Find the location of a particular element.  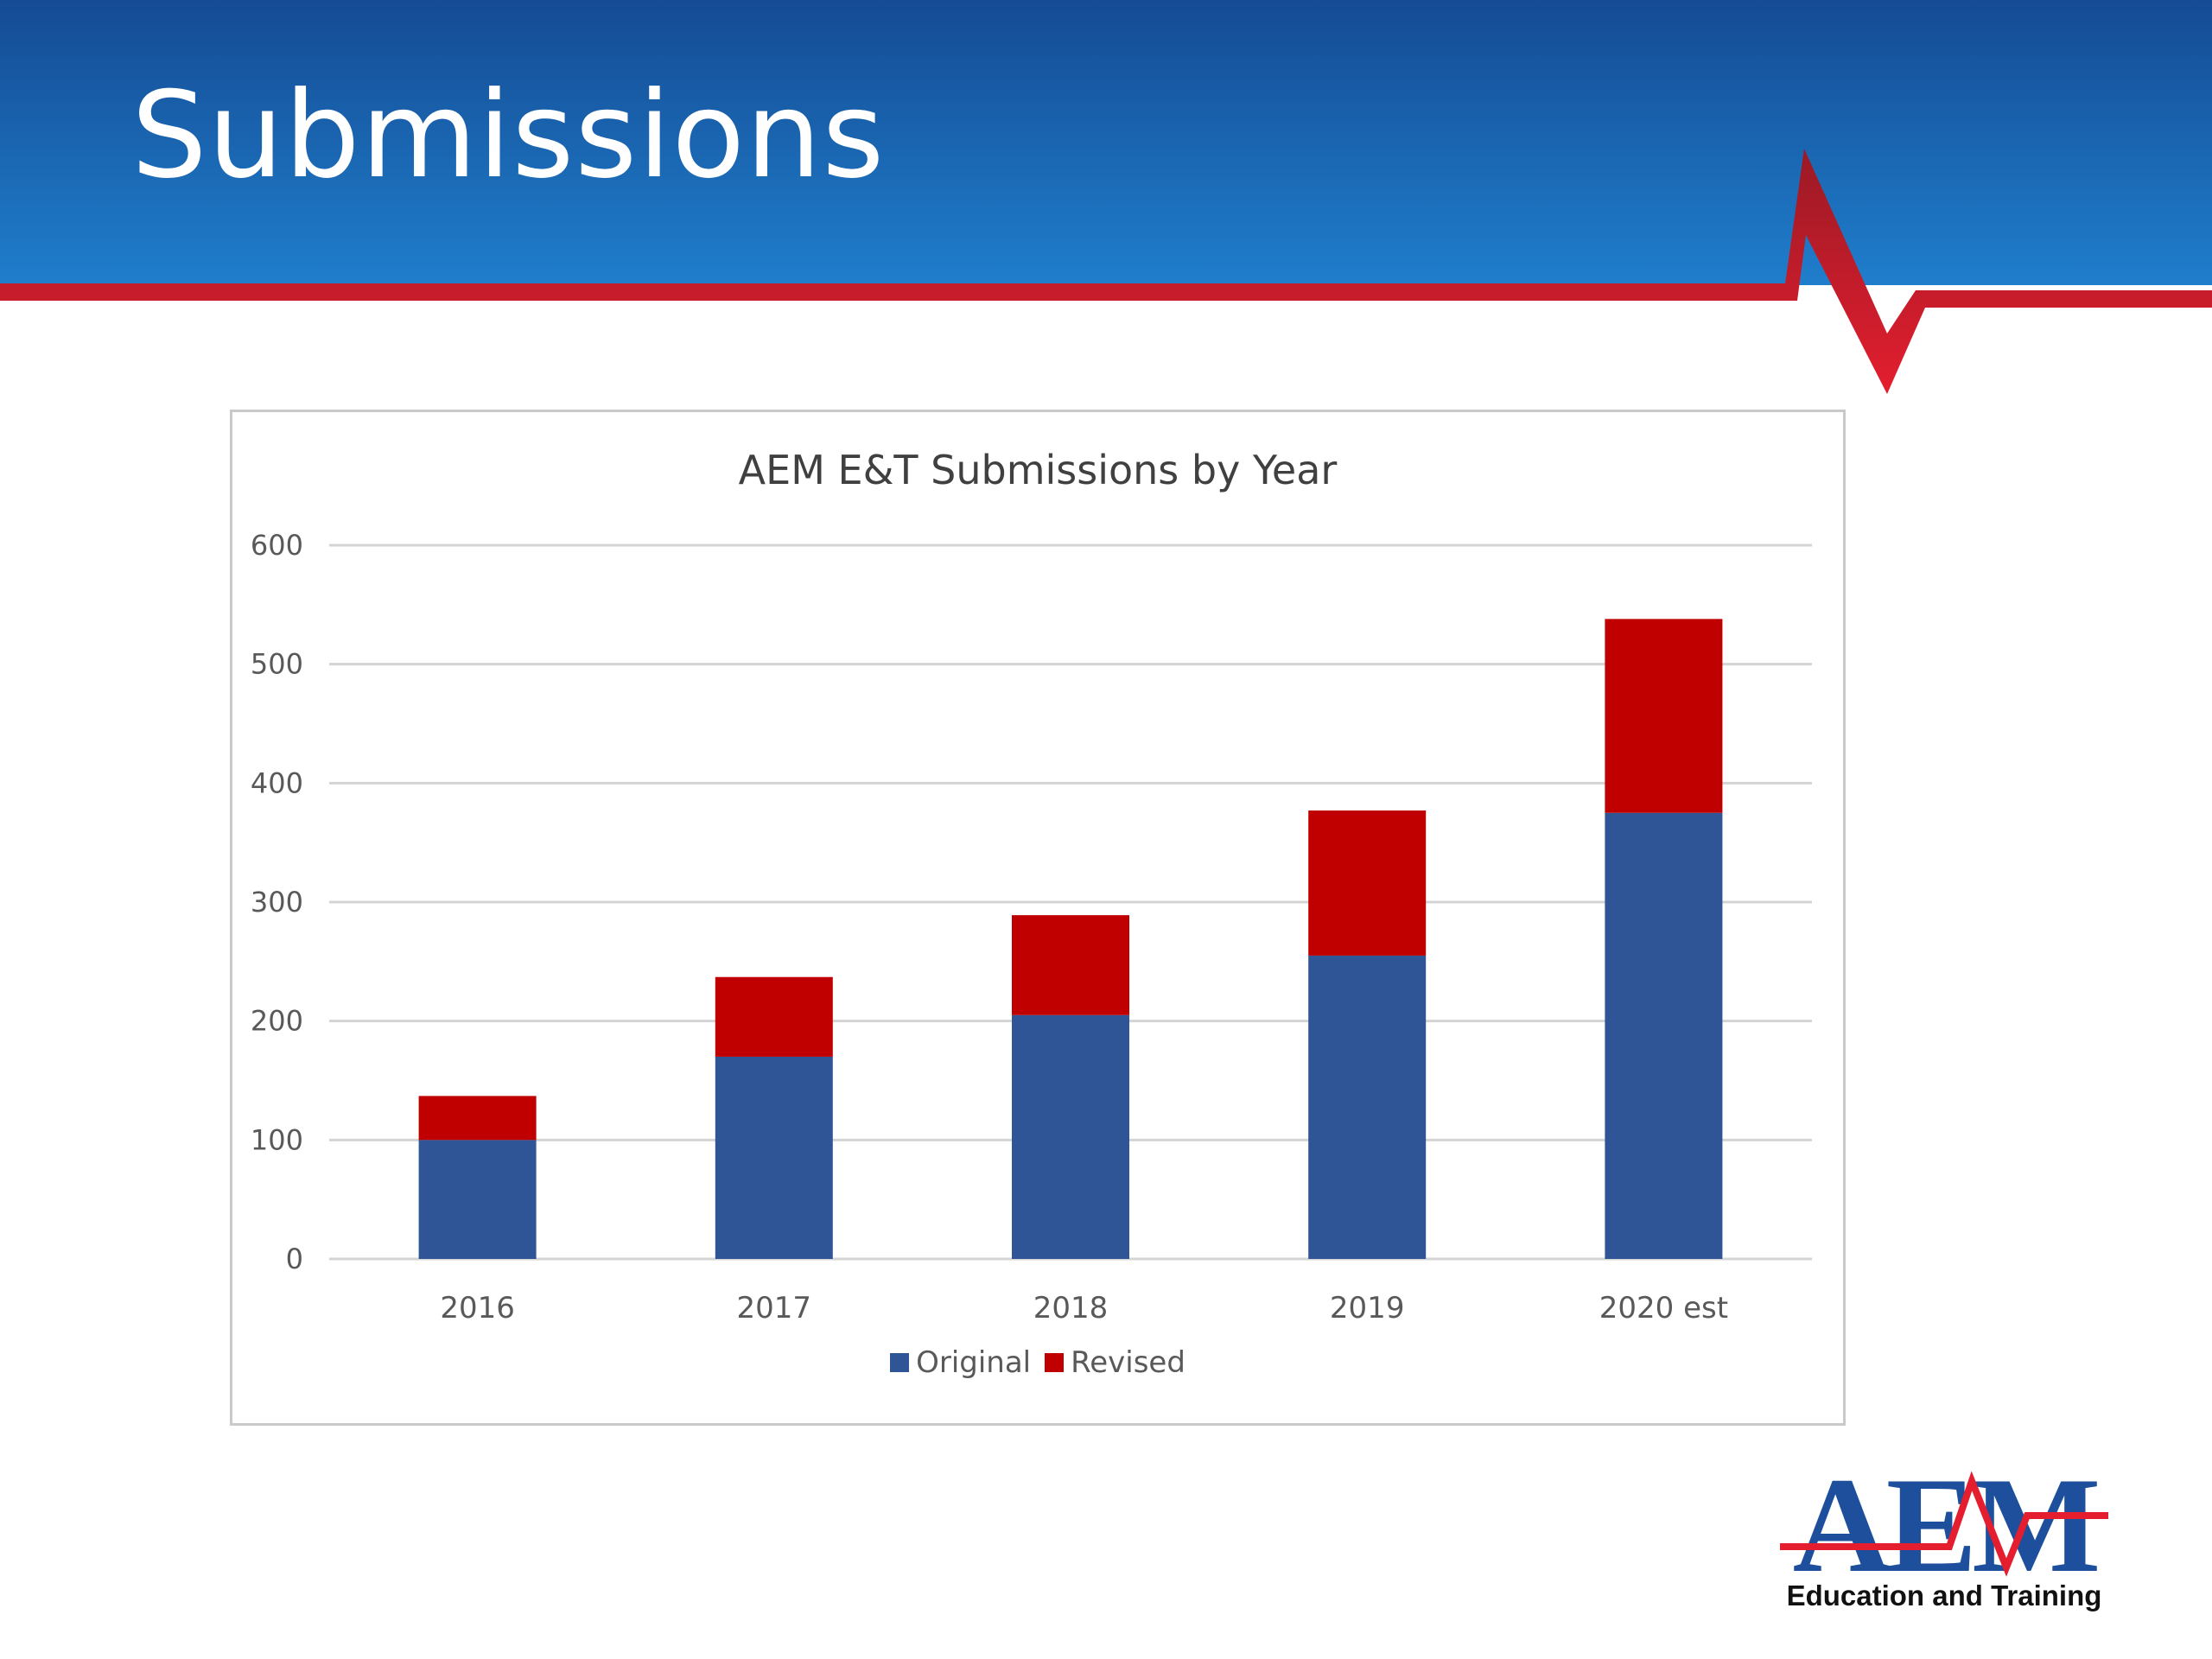

x-tick-label: 2016 is located at coordinates (477, 1308).